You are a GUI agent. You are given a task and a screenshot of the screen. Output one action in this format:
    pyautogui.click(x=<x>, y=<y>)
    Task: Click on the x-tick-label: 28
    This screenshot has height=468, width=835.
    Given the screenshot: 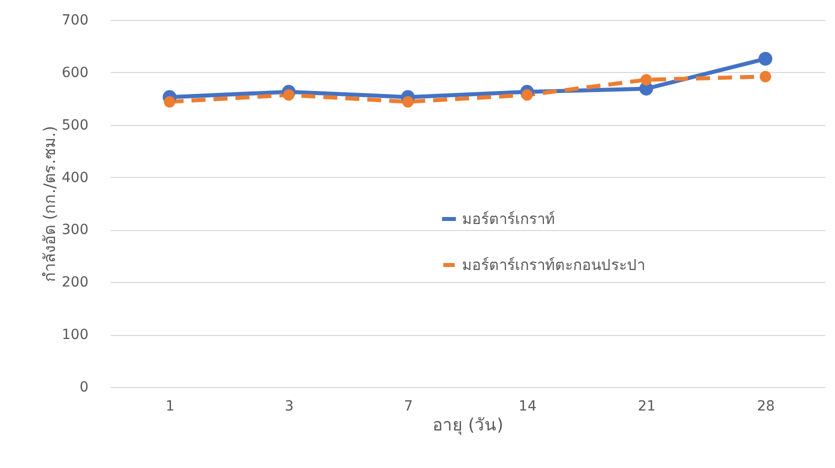 What is the action you would take?
    pyautogui.click(x=766, y=406)
    